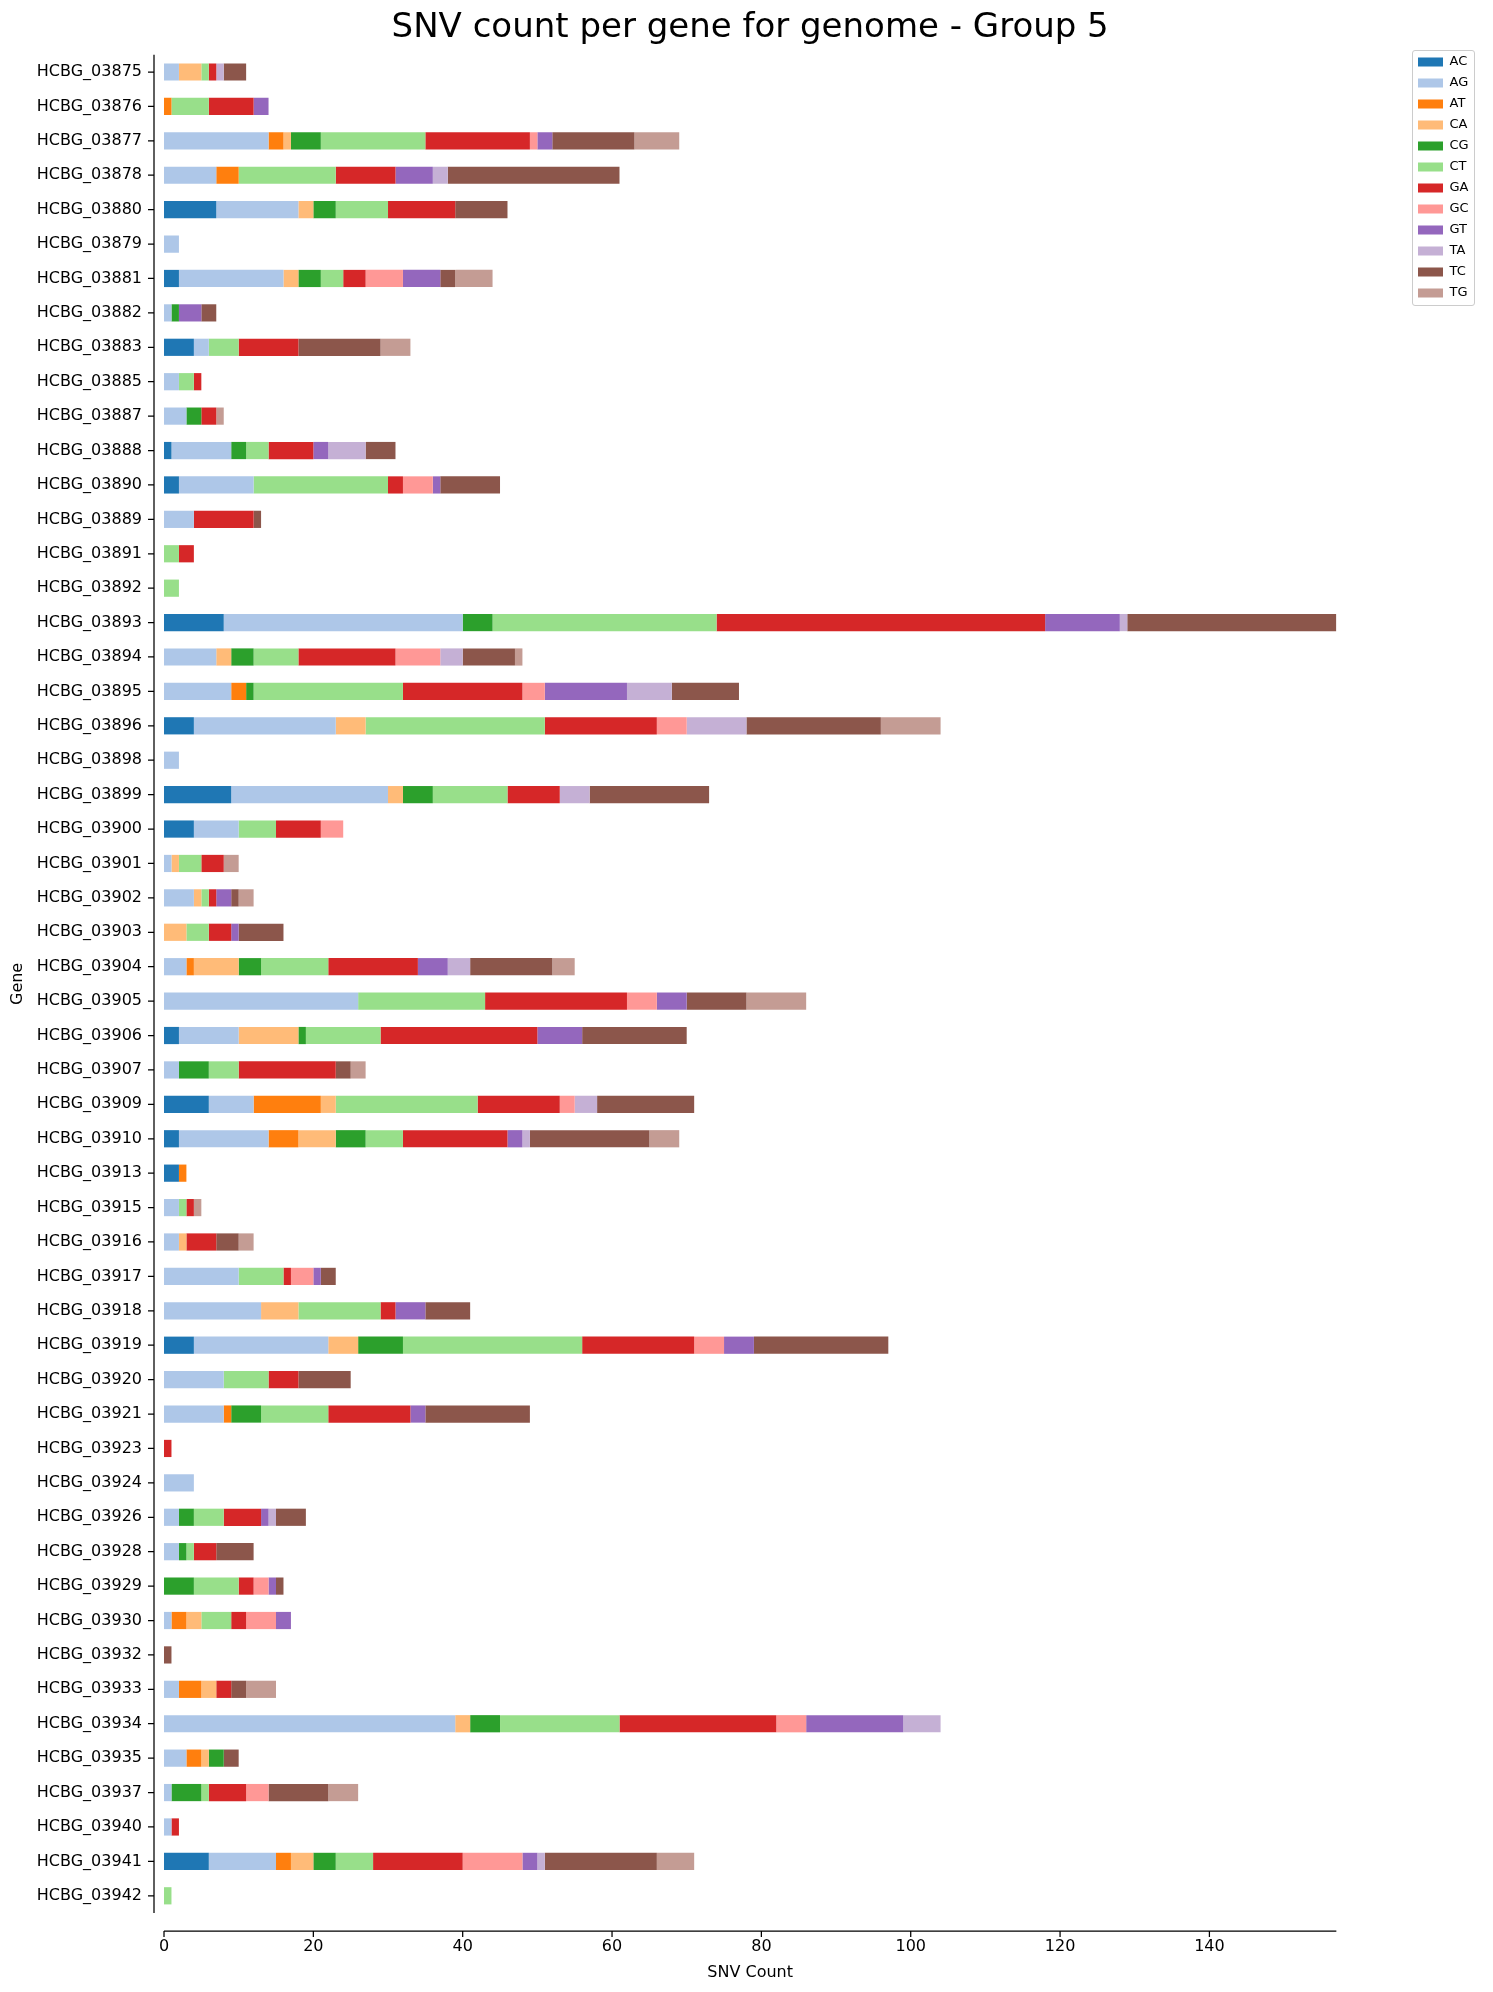 Image resolution: width=1493 pixels, height=1992 pixels. What do you see at coordinates (1459, 208) in the screenshot?
I see `legend-label: GC` at bounding box center [1459, 208].